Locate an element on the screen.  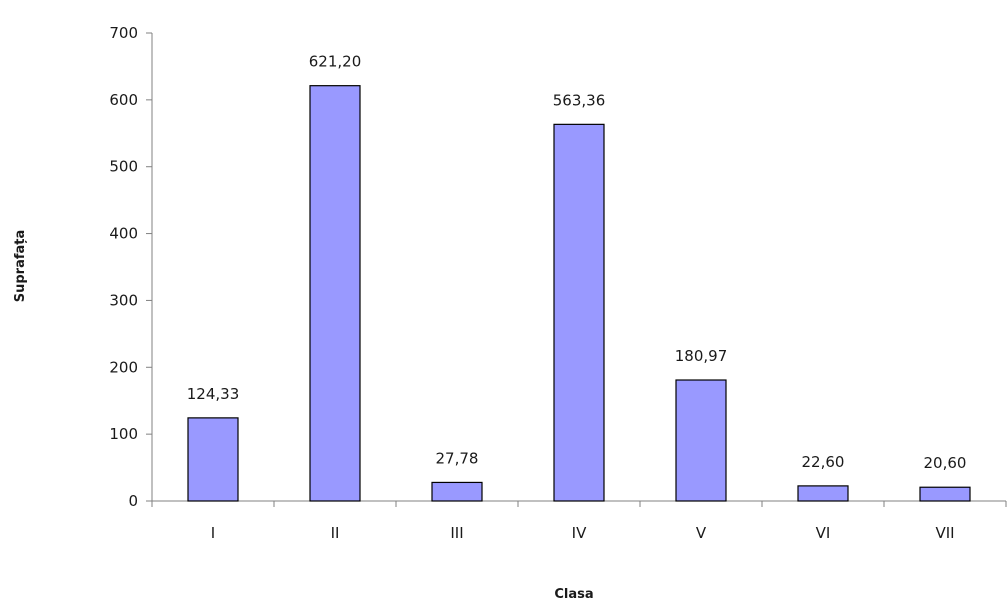
y-tick-label: 200 is located at coordinates (123, 367).